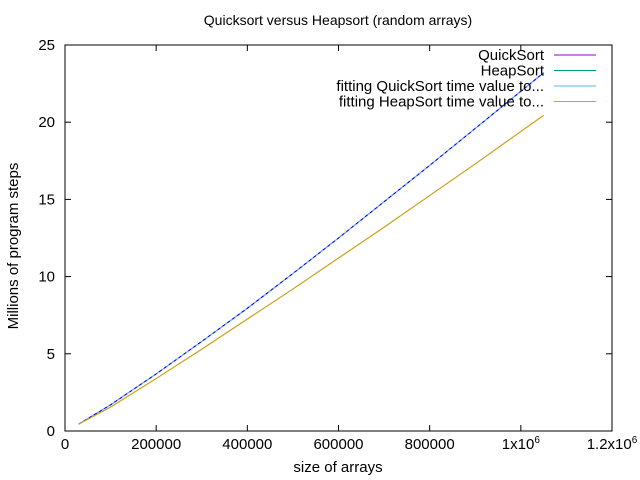 The height and width of the screenshot is (480, 640). Describe the element at coordinates (612, 444) in the screenshot. I see `x-tick-label: 1.2x10⁶` at that location.